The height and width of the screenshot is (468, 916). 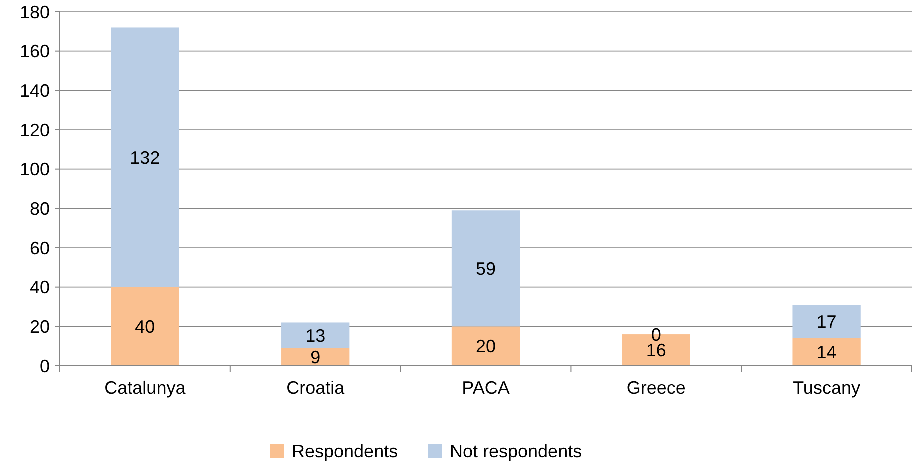 What do you see at coordinates (40, 326) in the screenshot?
I see `y-tick-label: 20` at bounding box center [40, 326].